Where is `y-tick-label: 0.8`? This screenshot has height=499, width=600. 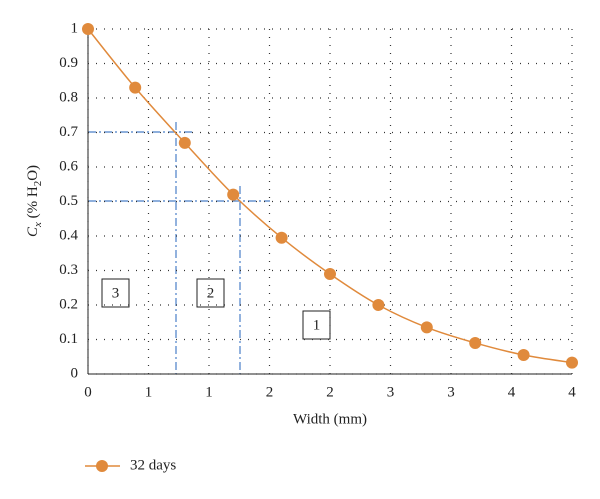
y-tick-label: 0.8 is located at coordinates (68, 97).